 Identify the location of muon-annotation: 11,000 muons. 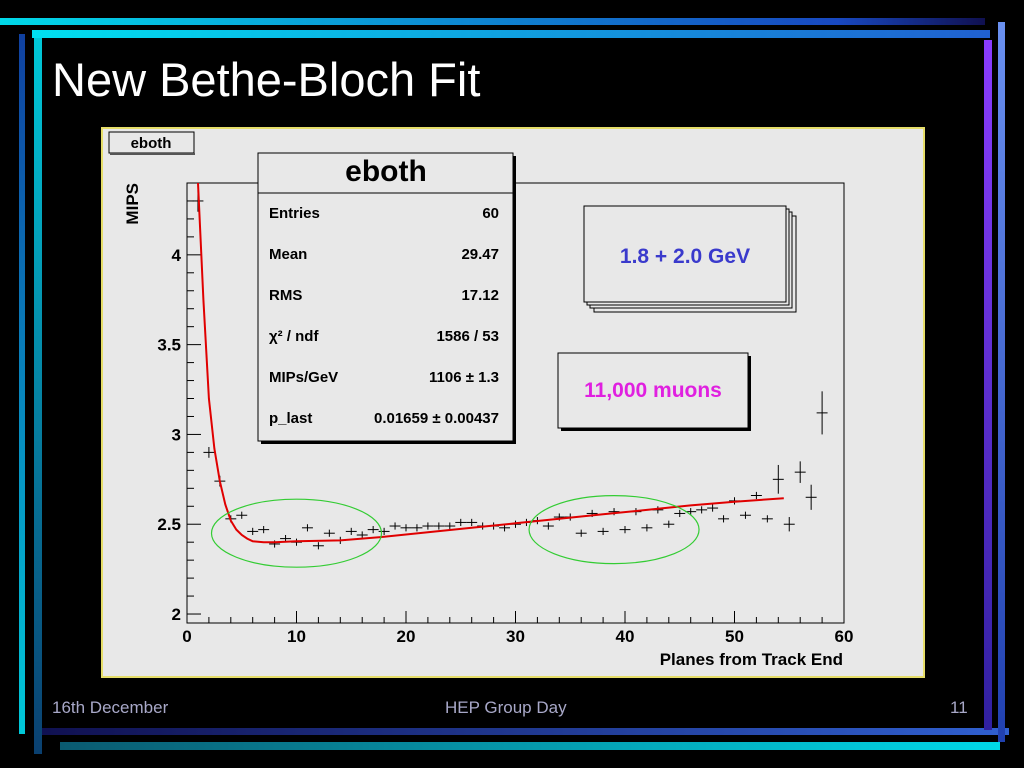
(654, 391).